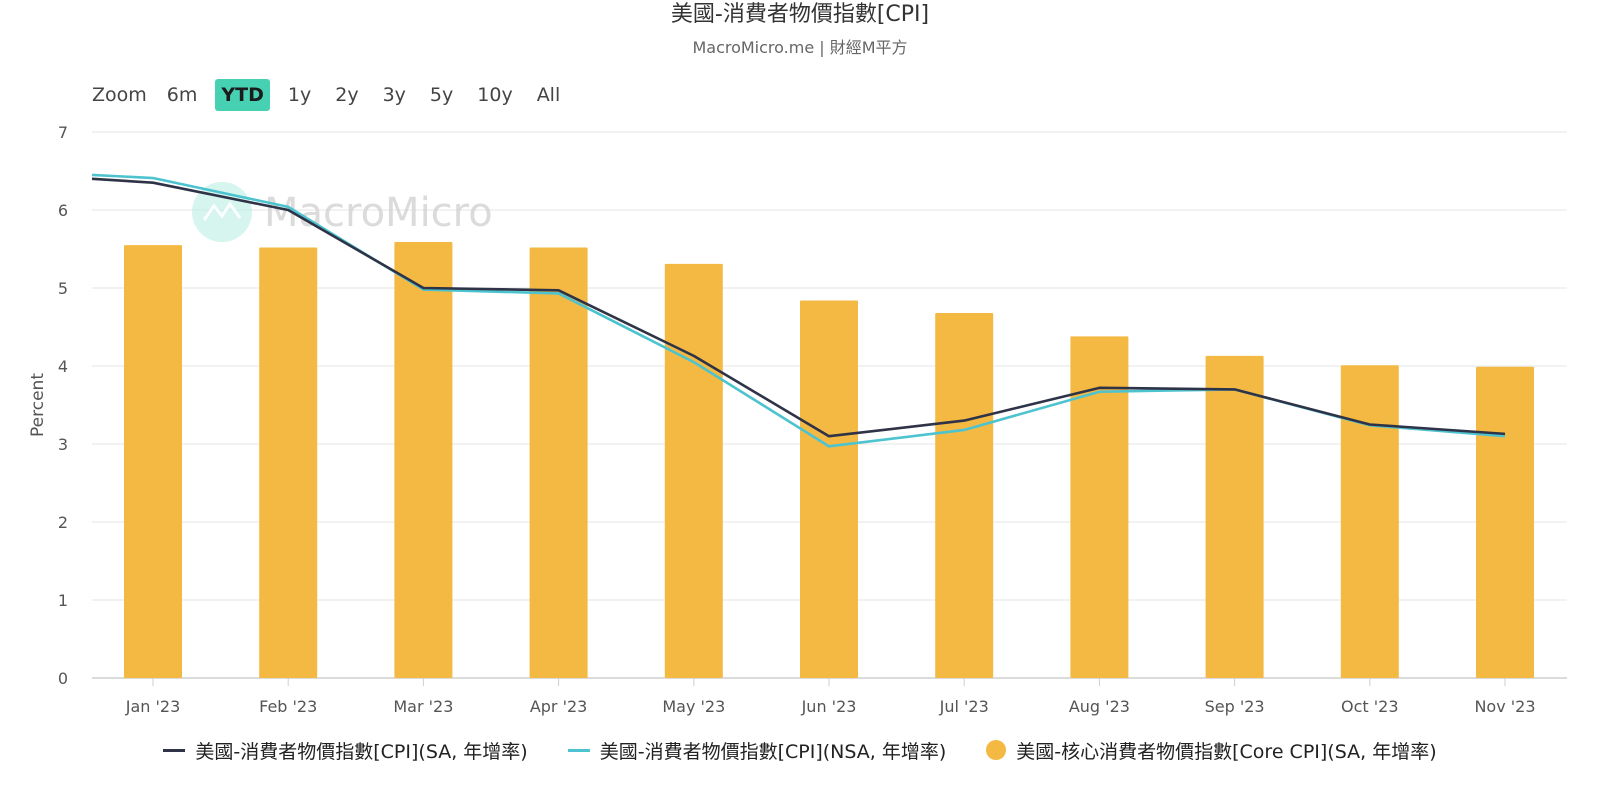 The width and height of the screenshot is (1600, 785). Describe the element at coordinates (347, 95) in the screenshot. I see `zoom-2y-button: 2y` at that location.